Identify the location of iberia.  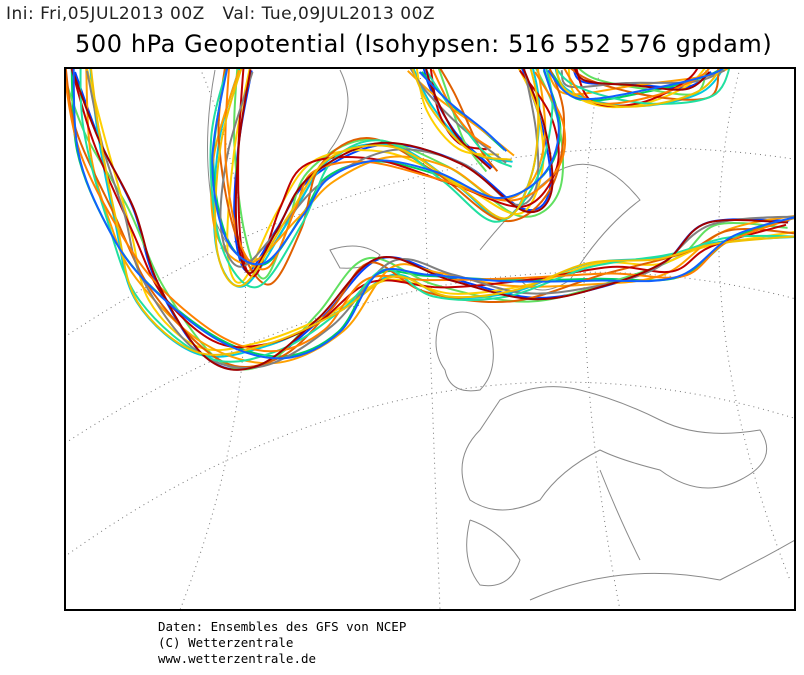
(493, 553).